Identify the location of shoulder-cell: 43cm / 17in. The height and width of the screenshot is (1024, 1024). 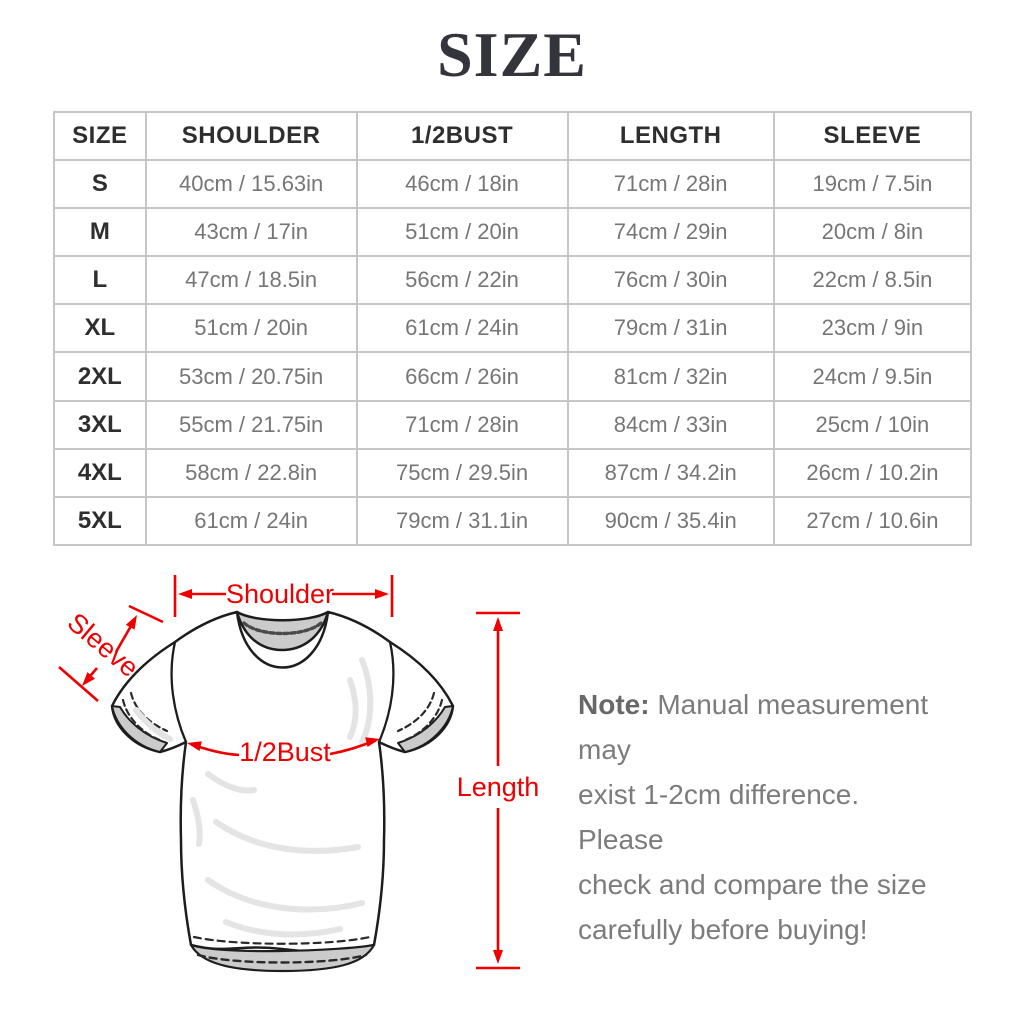
(251, 232).